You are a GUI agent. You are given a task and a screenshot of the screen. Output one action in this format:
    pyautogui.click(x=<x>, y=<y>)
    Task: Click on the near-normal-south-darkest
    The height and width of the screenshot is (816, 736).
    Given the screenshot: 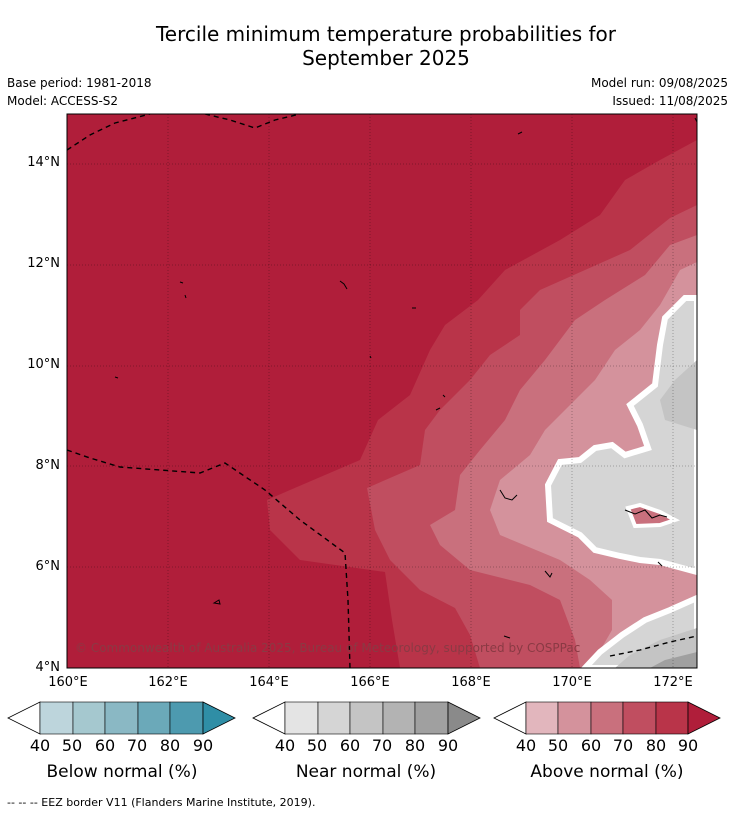 What is the action you would take?
    pyautogui.click(x=673, y=660)
    